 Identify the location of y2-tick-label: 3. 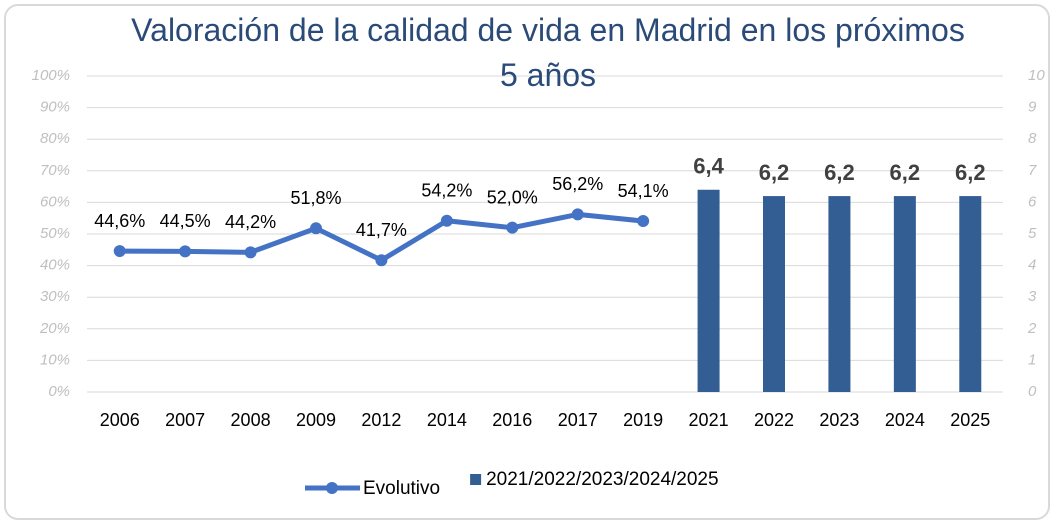
(1032, 296).